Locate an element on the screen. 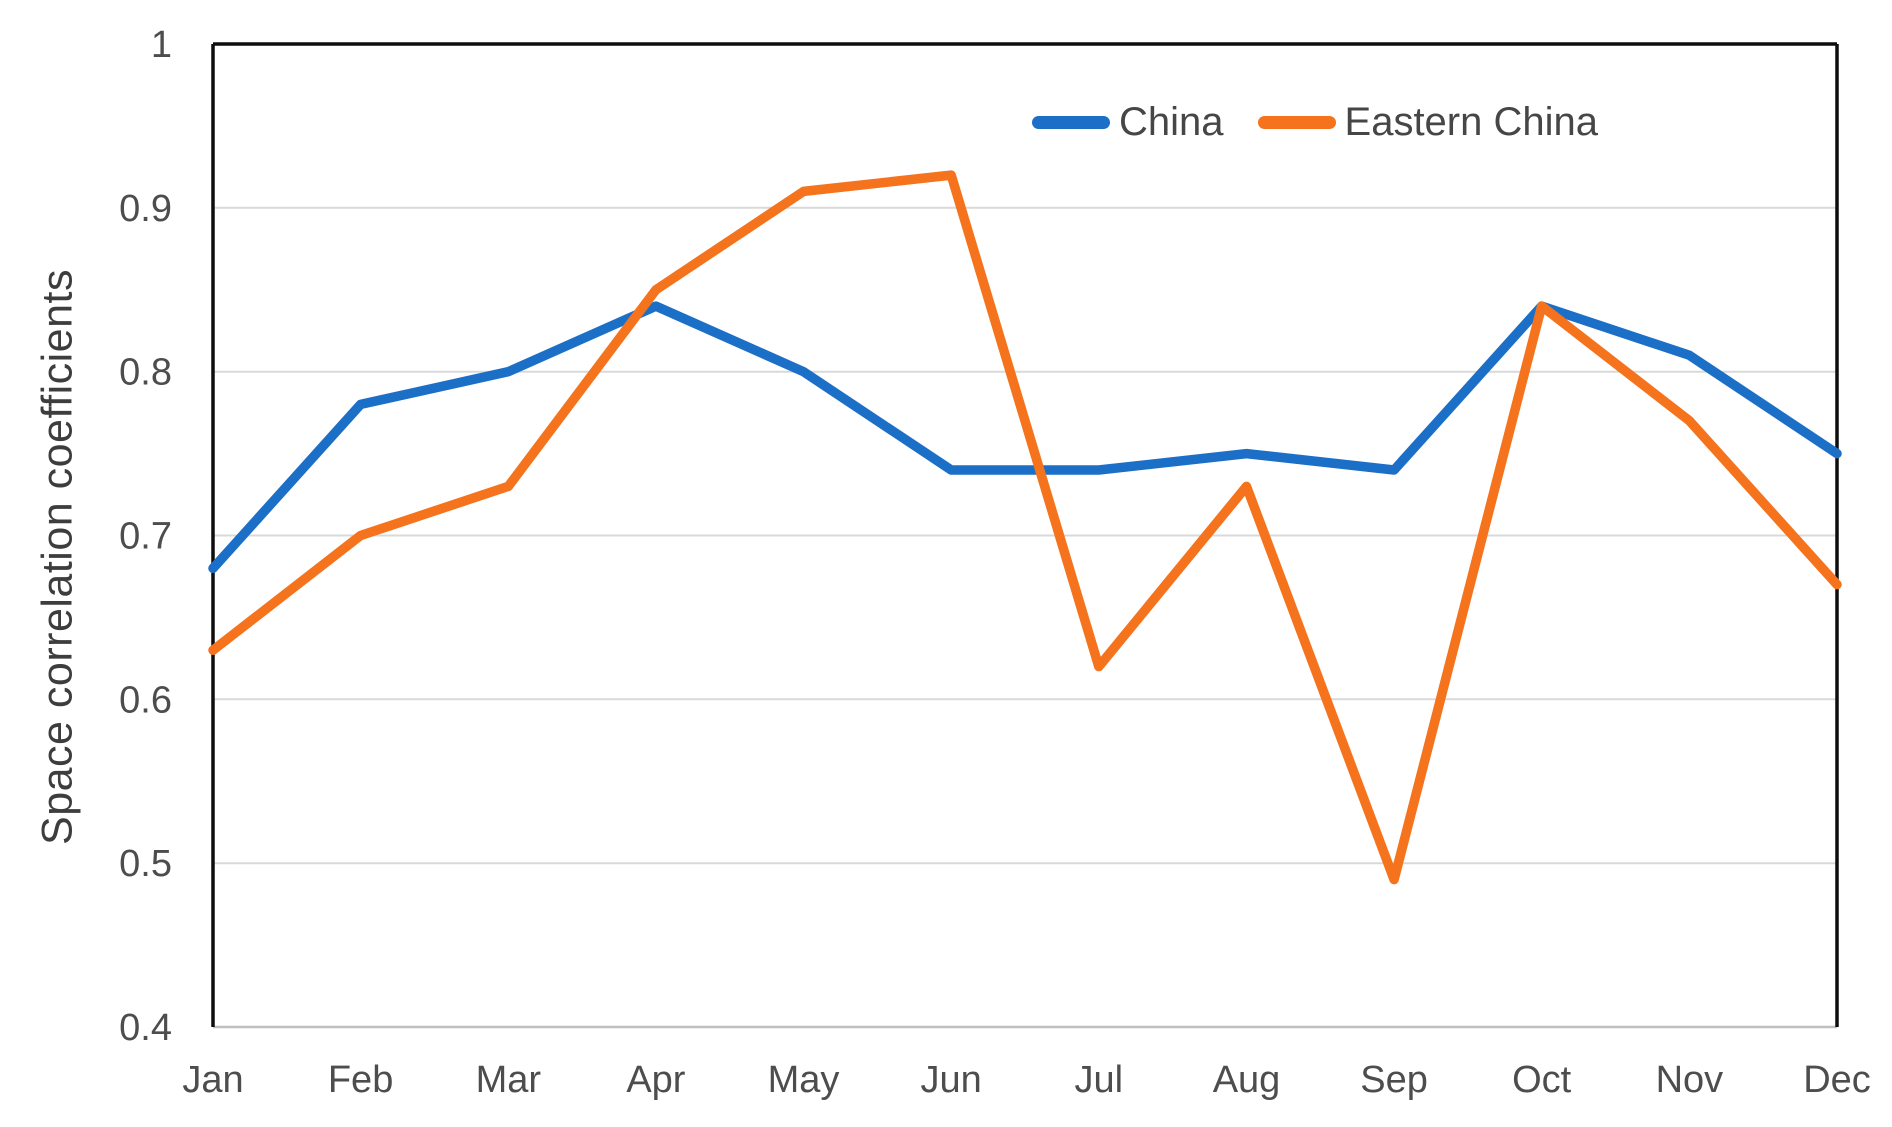 The image size is (1892, 1127). x-tick-label: May is located at coordinates (804, 1080).